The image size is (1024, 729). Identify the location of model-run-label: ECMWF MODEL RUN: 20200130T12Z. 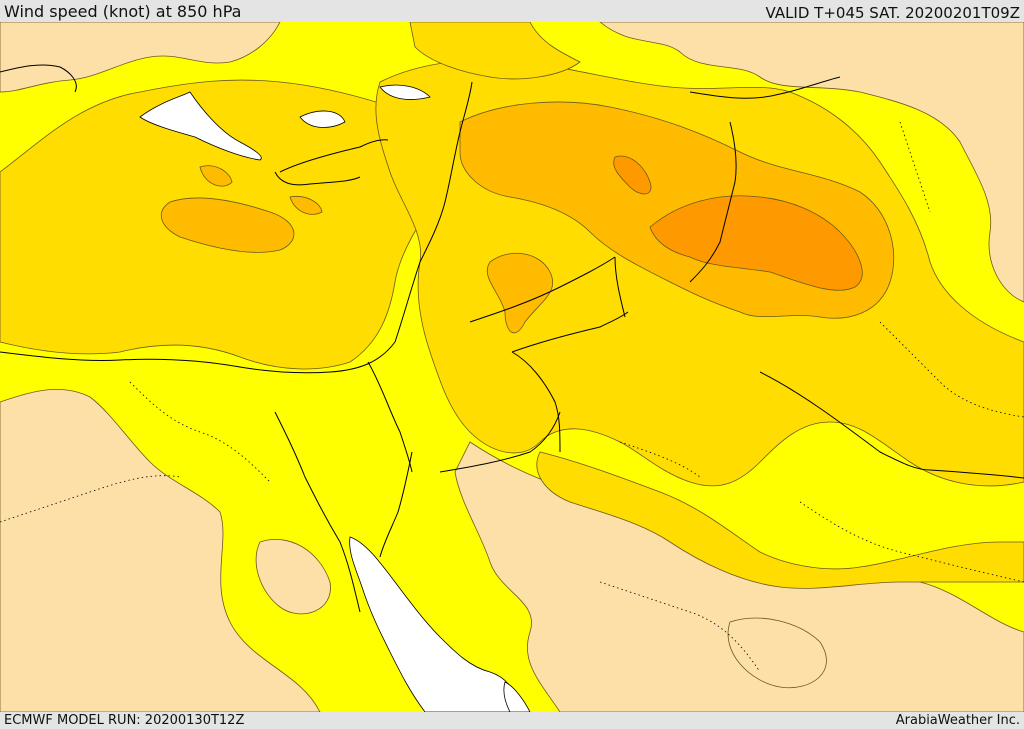
(124, 720).